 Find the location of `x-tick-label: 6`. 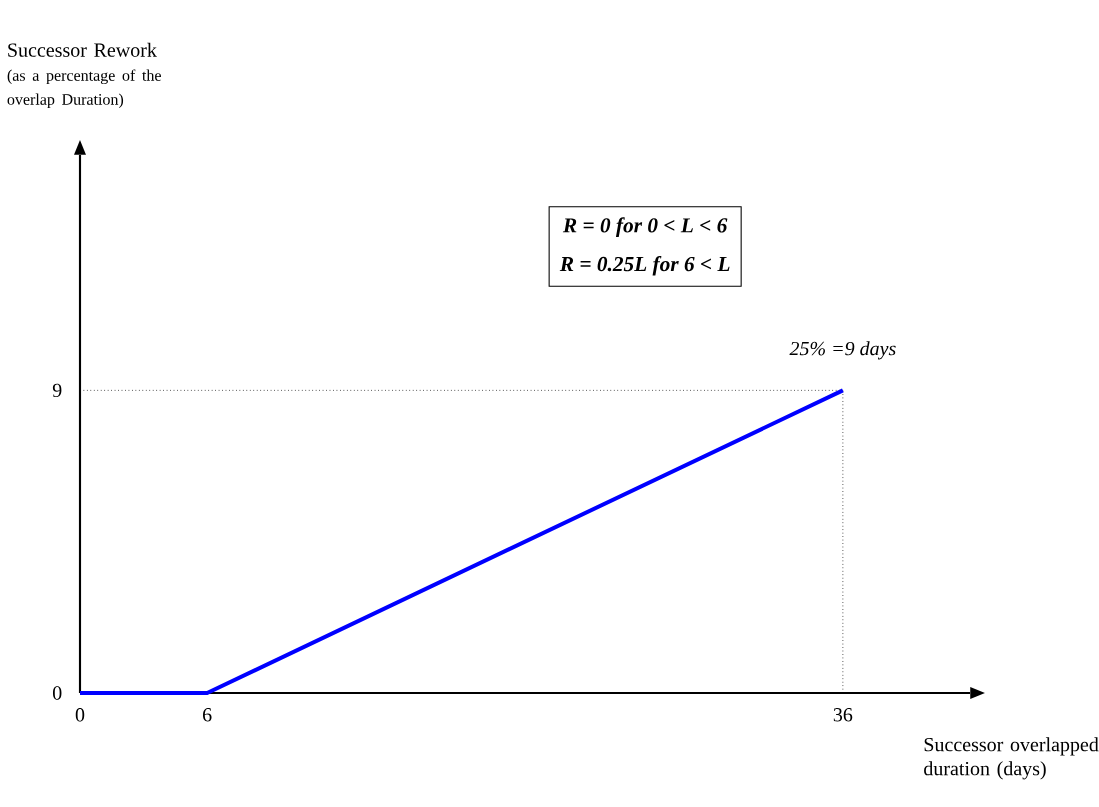

x-tick-label: 6 is located at coordinates (207, 715).